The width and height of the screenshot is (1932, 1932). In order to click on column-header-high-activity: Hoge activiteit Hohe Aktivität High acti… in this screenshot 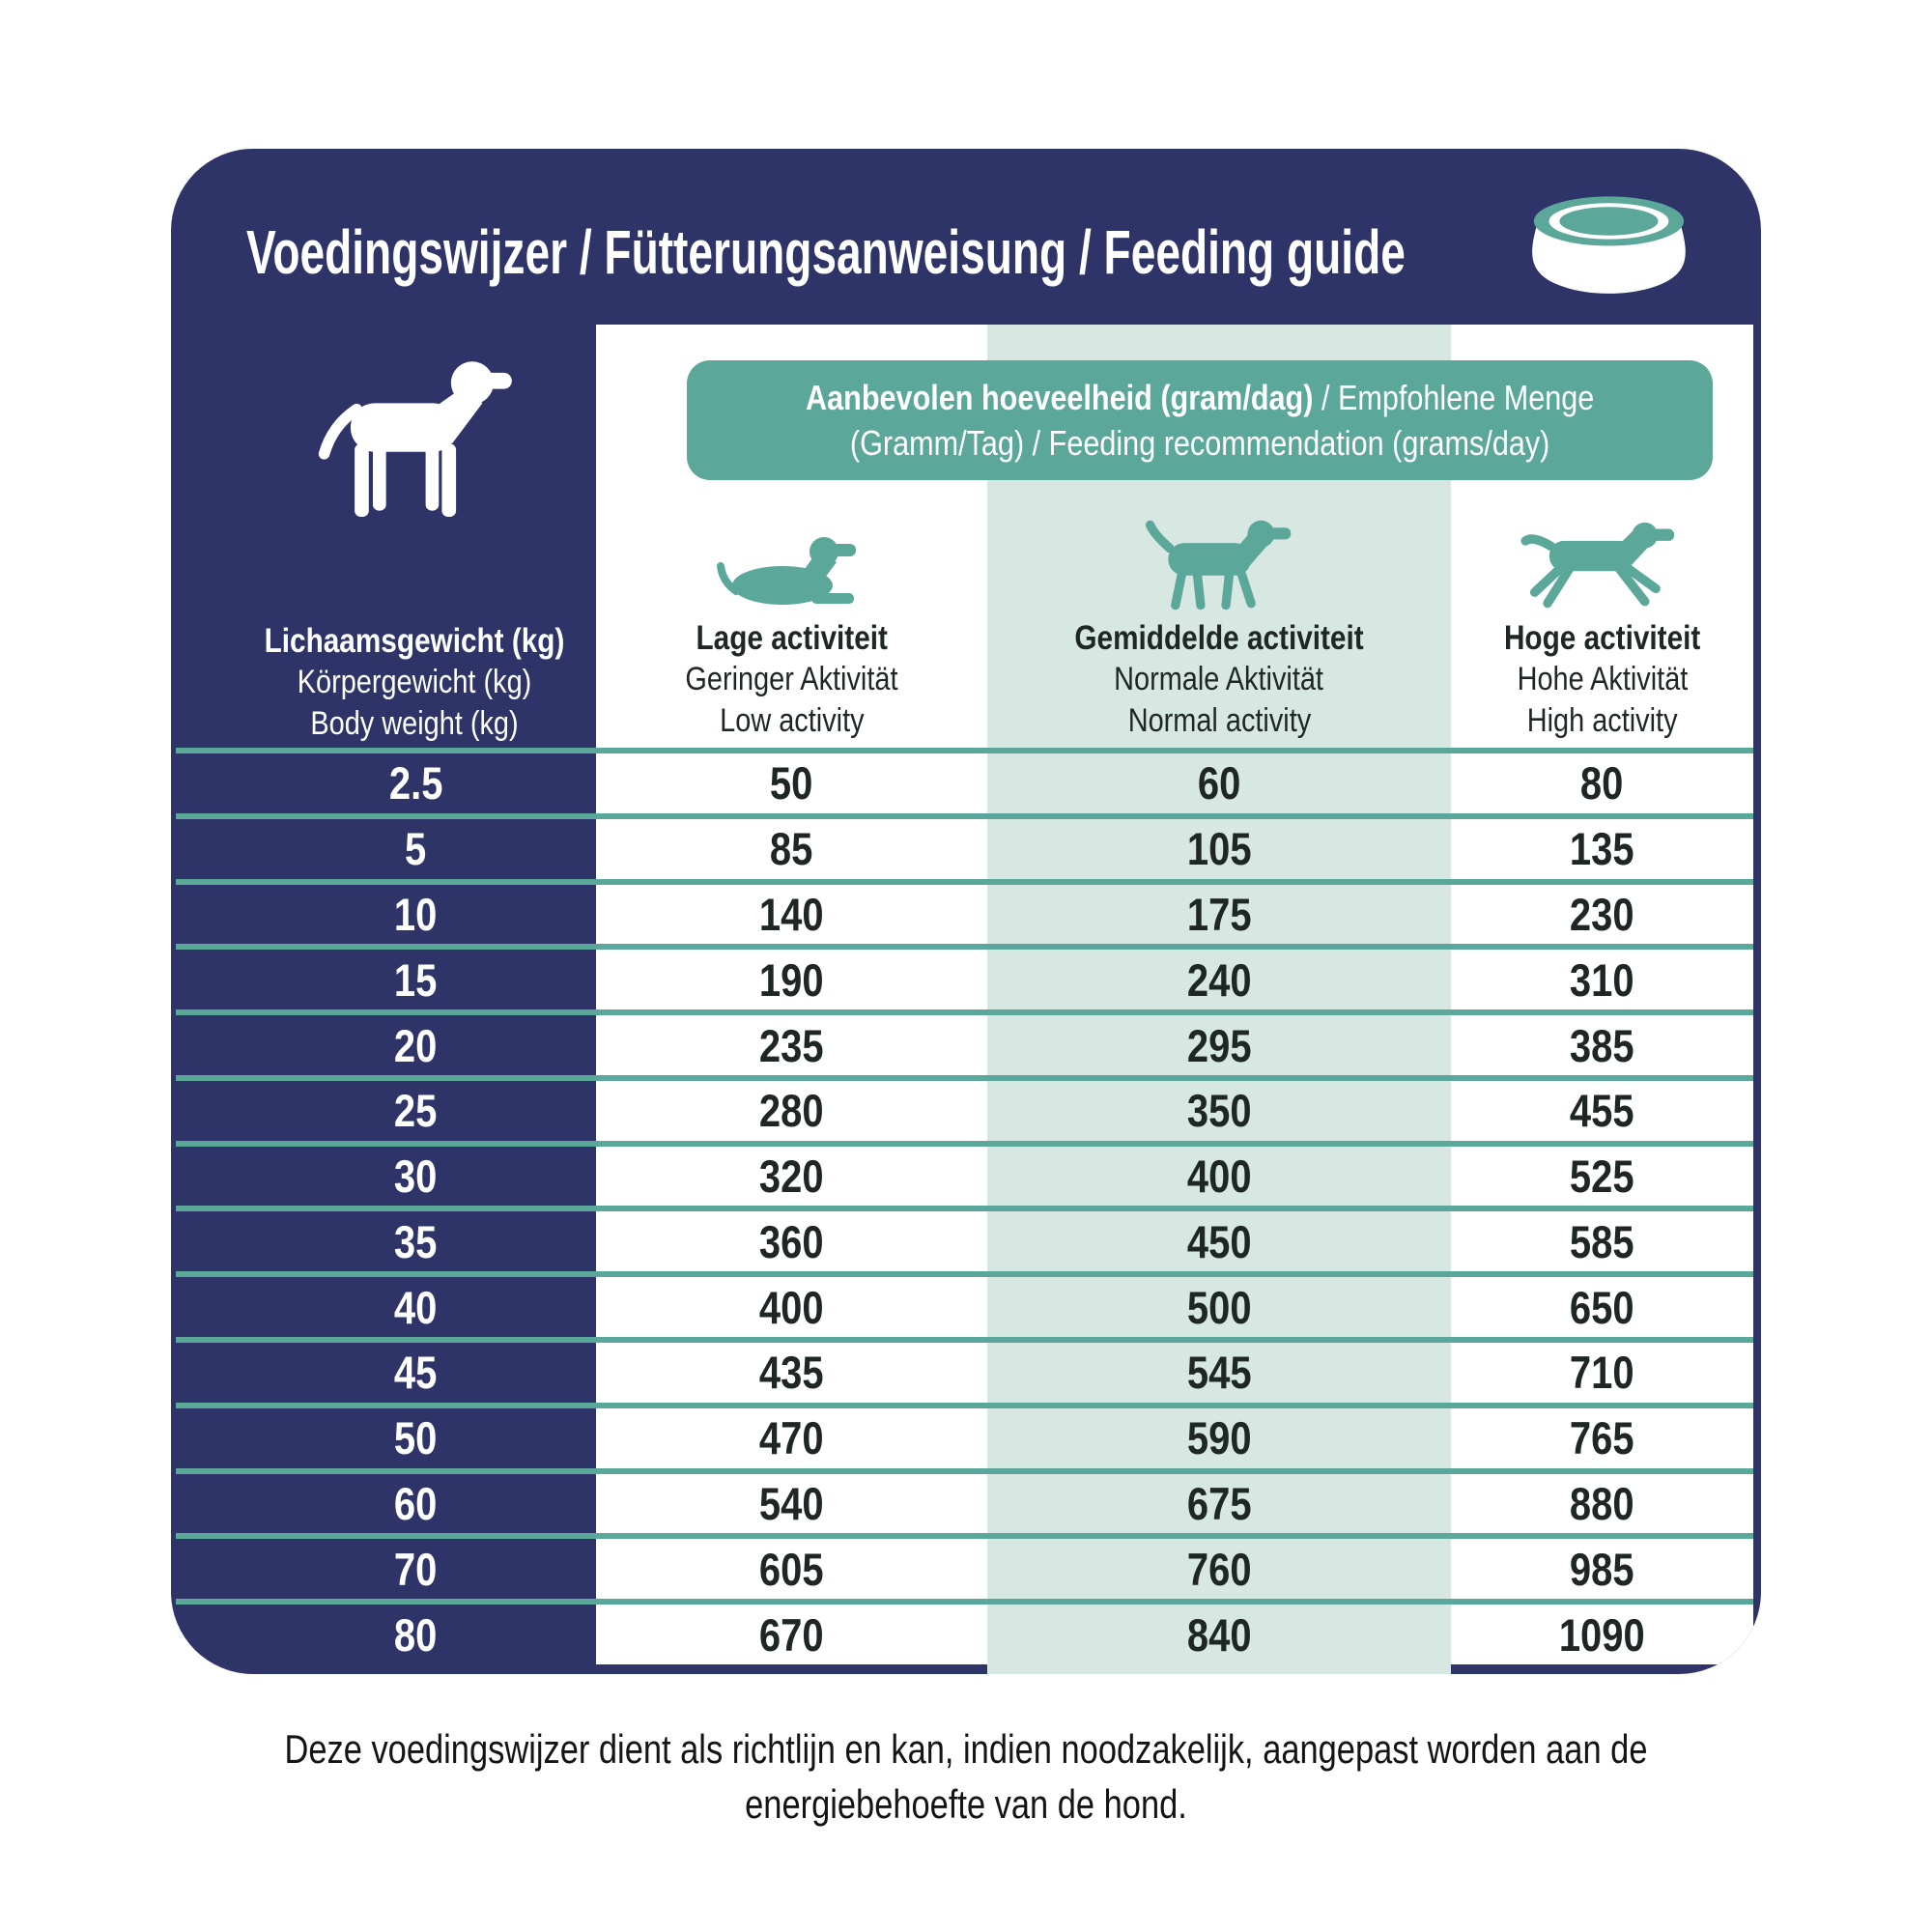, I will do `click(1602, 630)`.